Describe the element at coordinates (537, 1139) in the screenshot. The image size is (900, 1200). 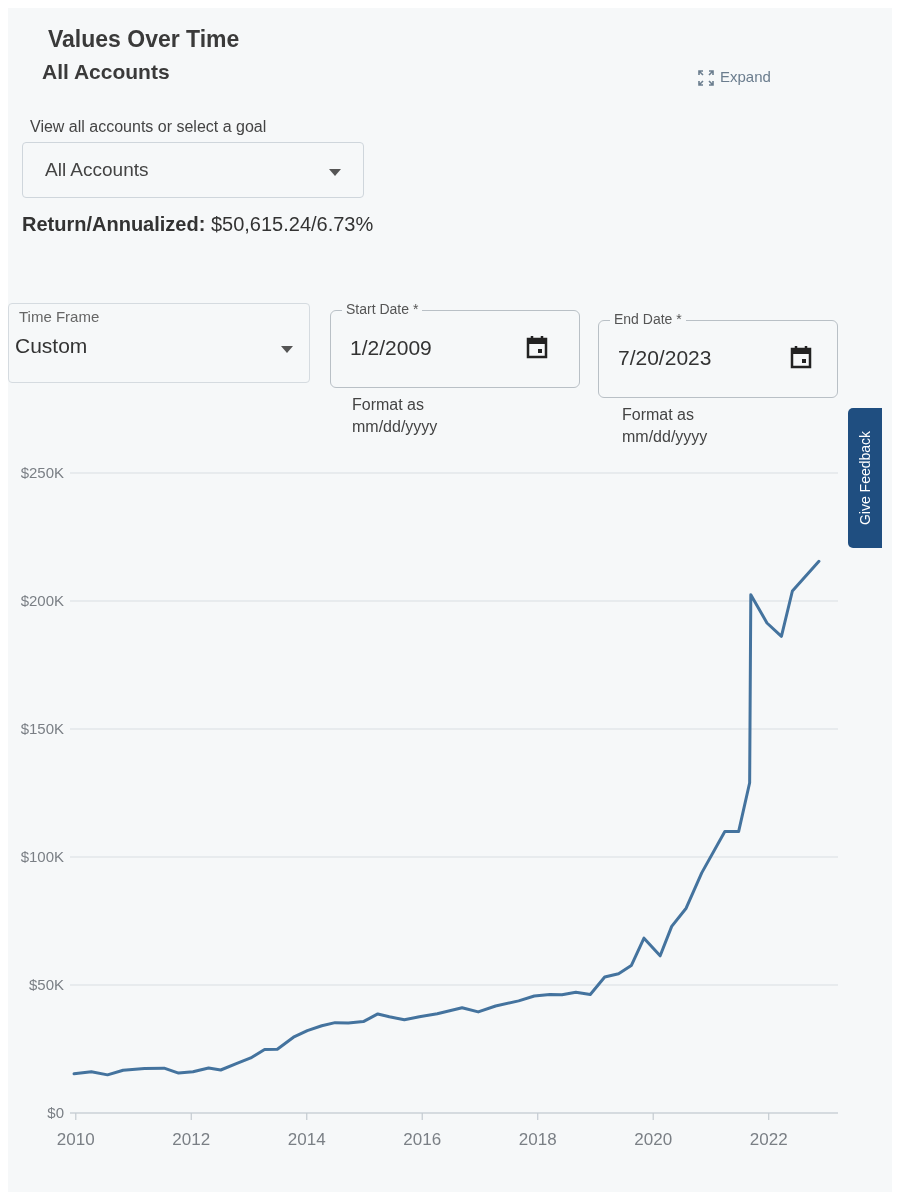
I see `x-tick-label: 2018` at that location.